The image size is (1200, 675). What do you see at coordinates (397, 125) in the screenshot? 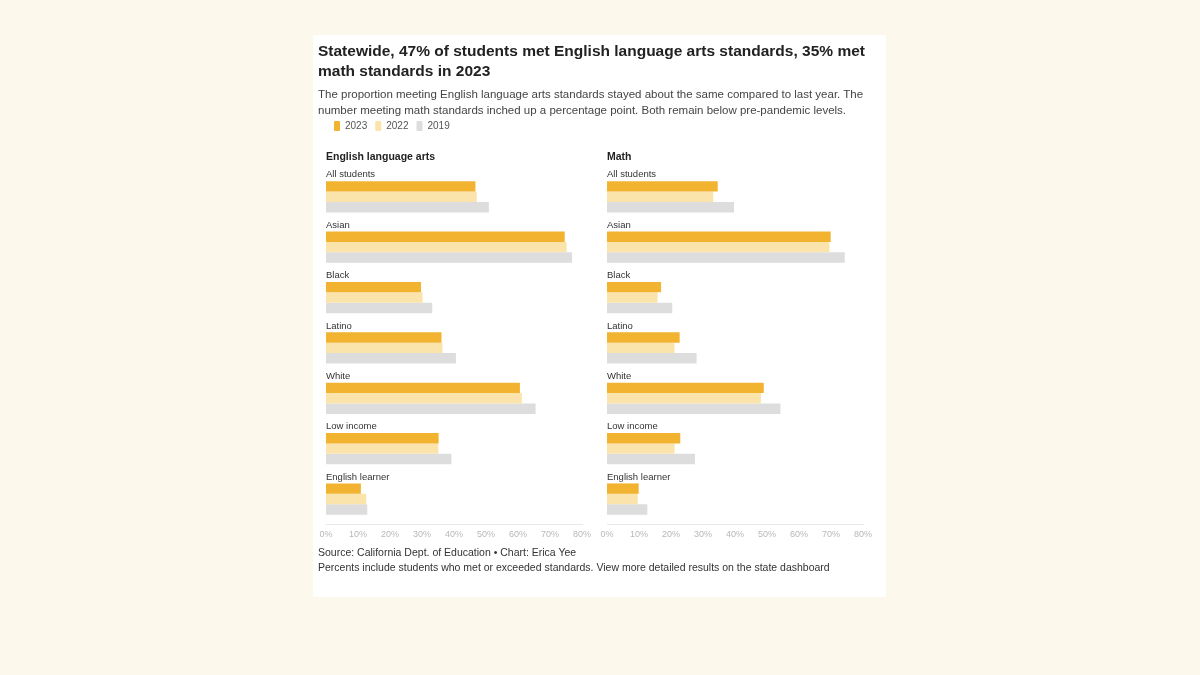
I see `legend-label: 2022` at bounding box center [397, 125].